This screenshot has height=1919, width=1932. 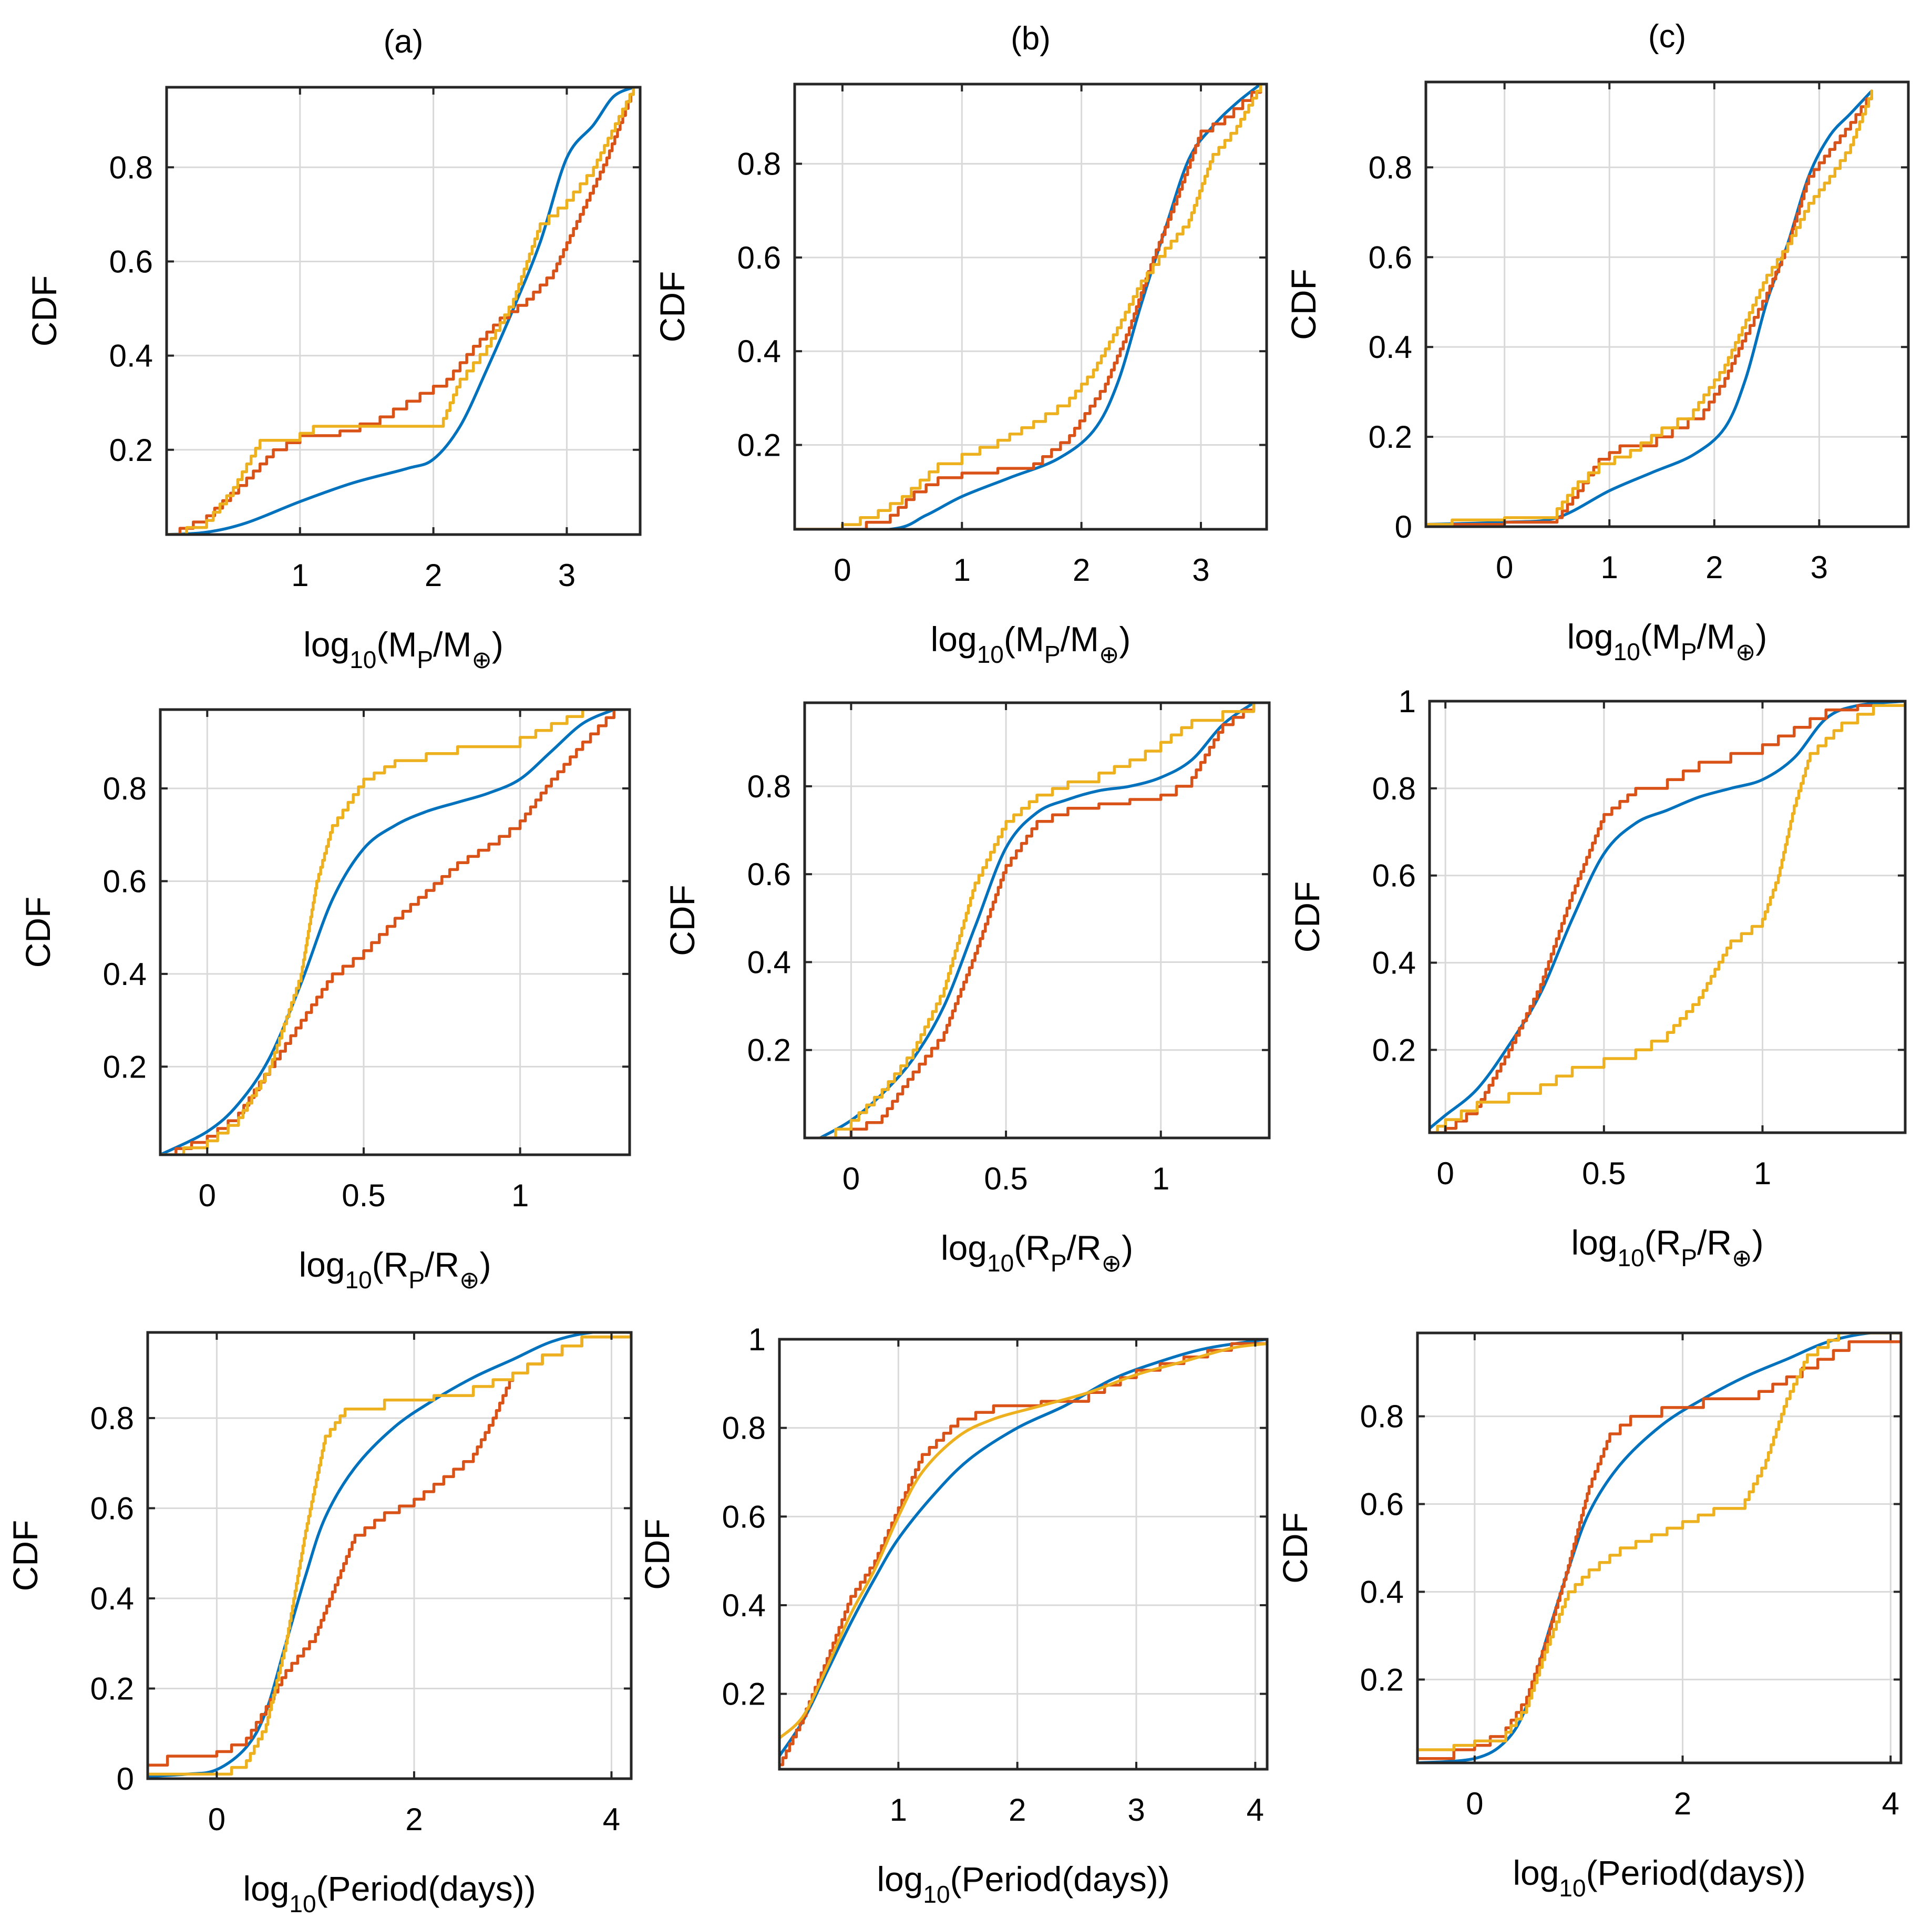 I want to click on chart-panel-c1: 0 1 2 3 0 0.2 0.4 0.6 0.8 (c) CDF log10(MP/M⊕), so click(x=1597, y=341).